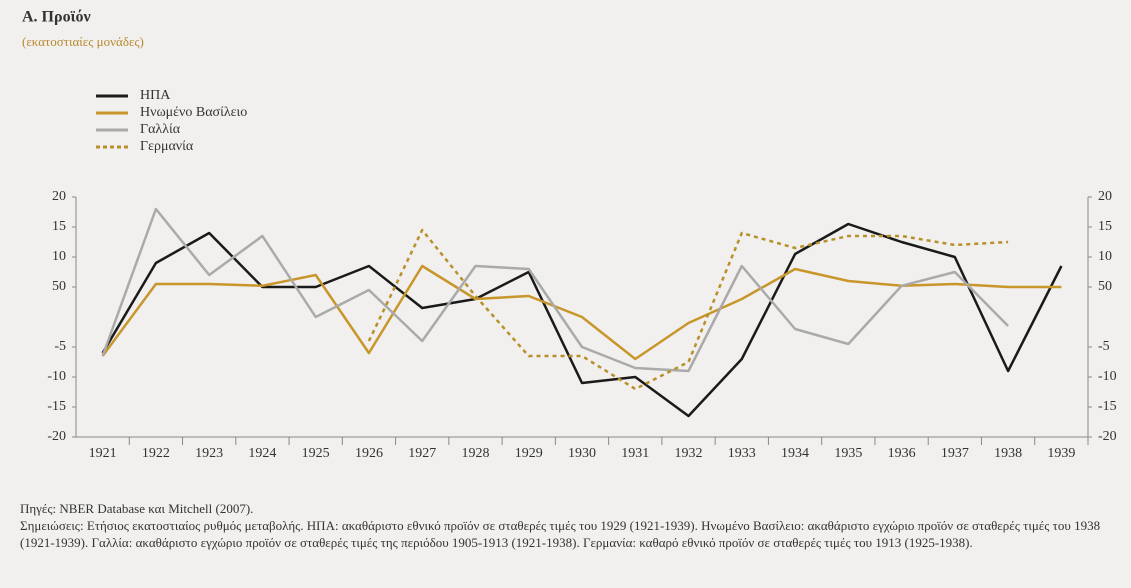 The height and width of the screenshot is (588, 1131). I want to click on x-tick-label: 1934, so click(795, 453).